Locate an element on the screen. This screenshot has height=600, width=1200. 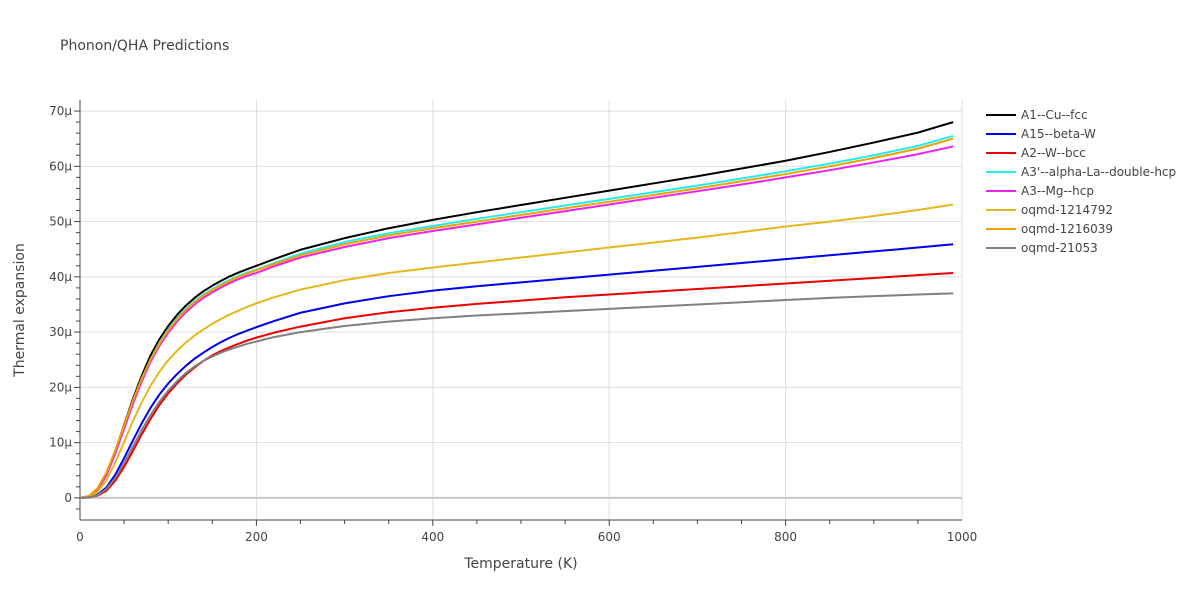
legend-label: oqmd-1214792 is located at coordinates (1067, 210).